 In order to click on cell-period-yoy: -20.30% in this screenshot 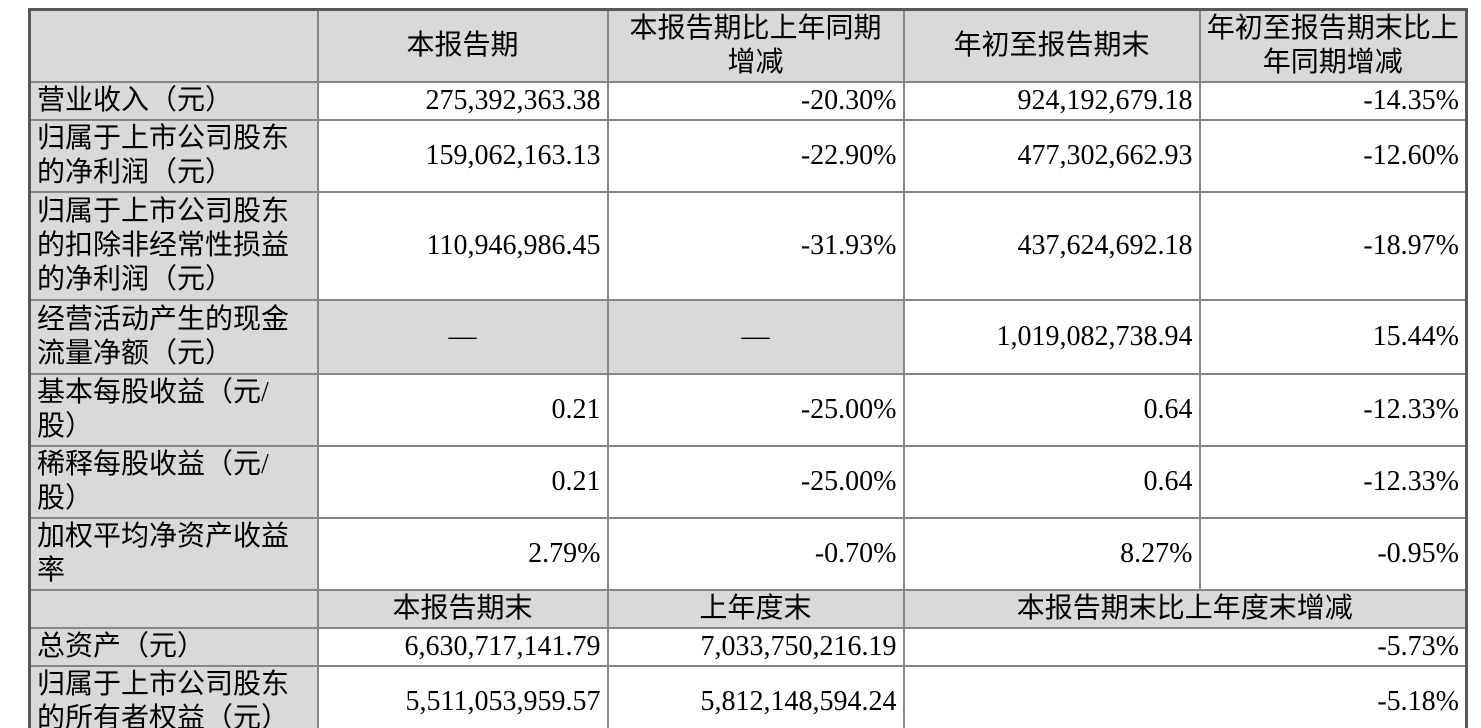, I will do `click(755, 101)`.